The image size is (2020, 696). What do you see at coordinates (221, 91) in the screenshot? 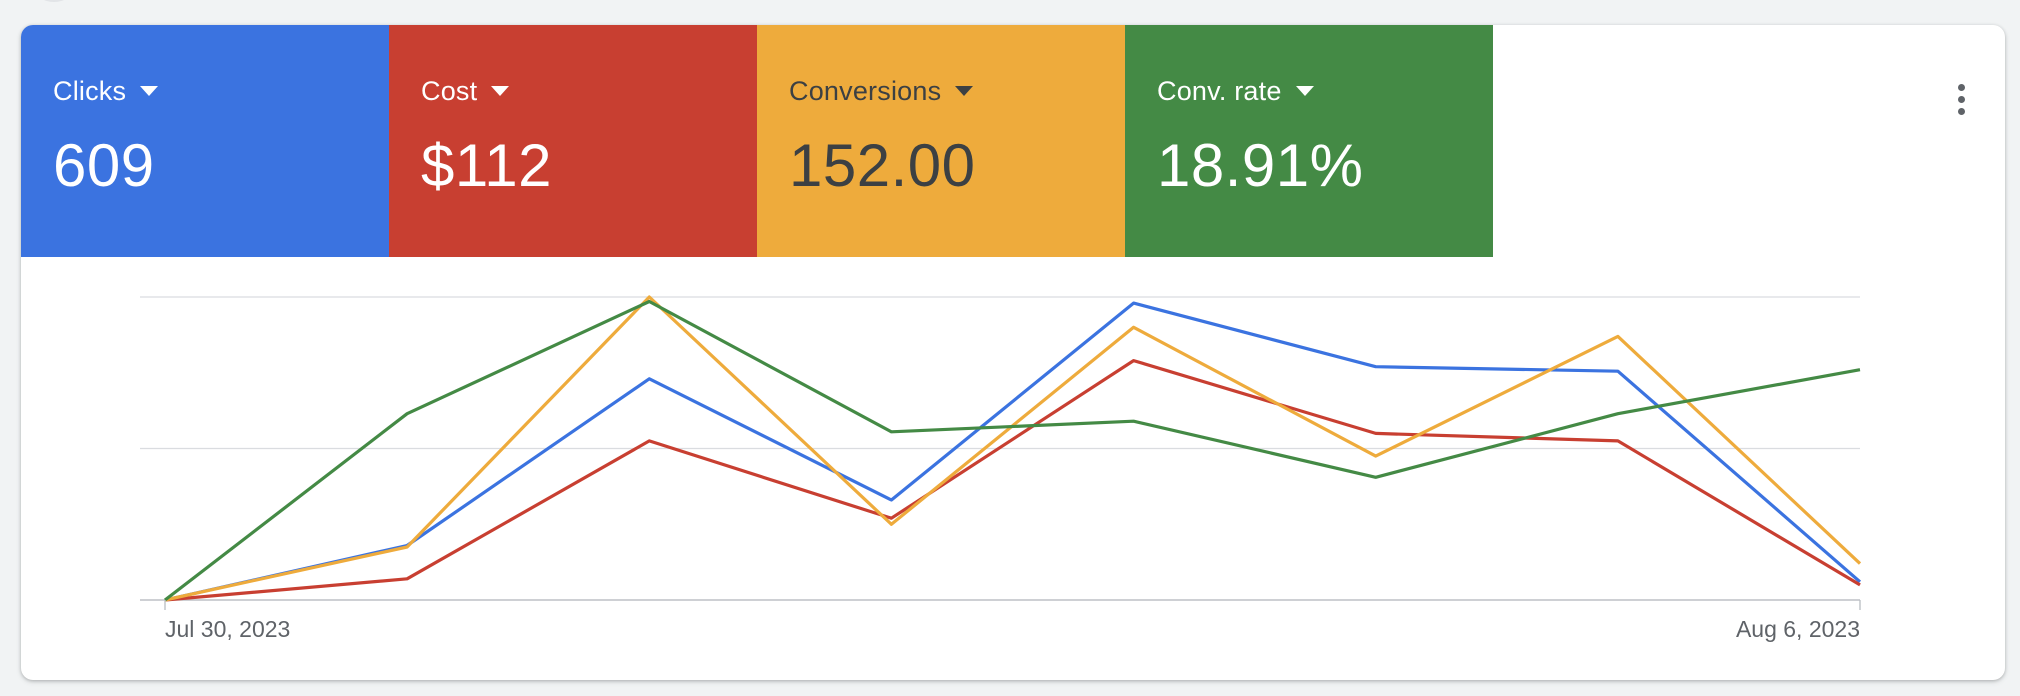
I see `scorecard-header: Clicks` at bounding box center [221, 91].